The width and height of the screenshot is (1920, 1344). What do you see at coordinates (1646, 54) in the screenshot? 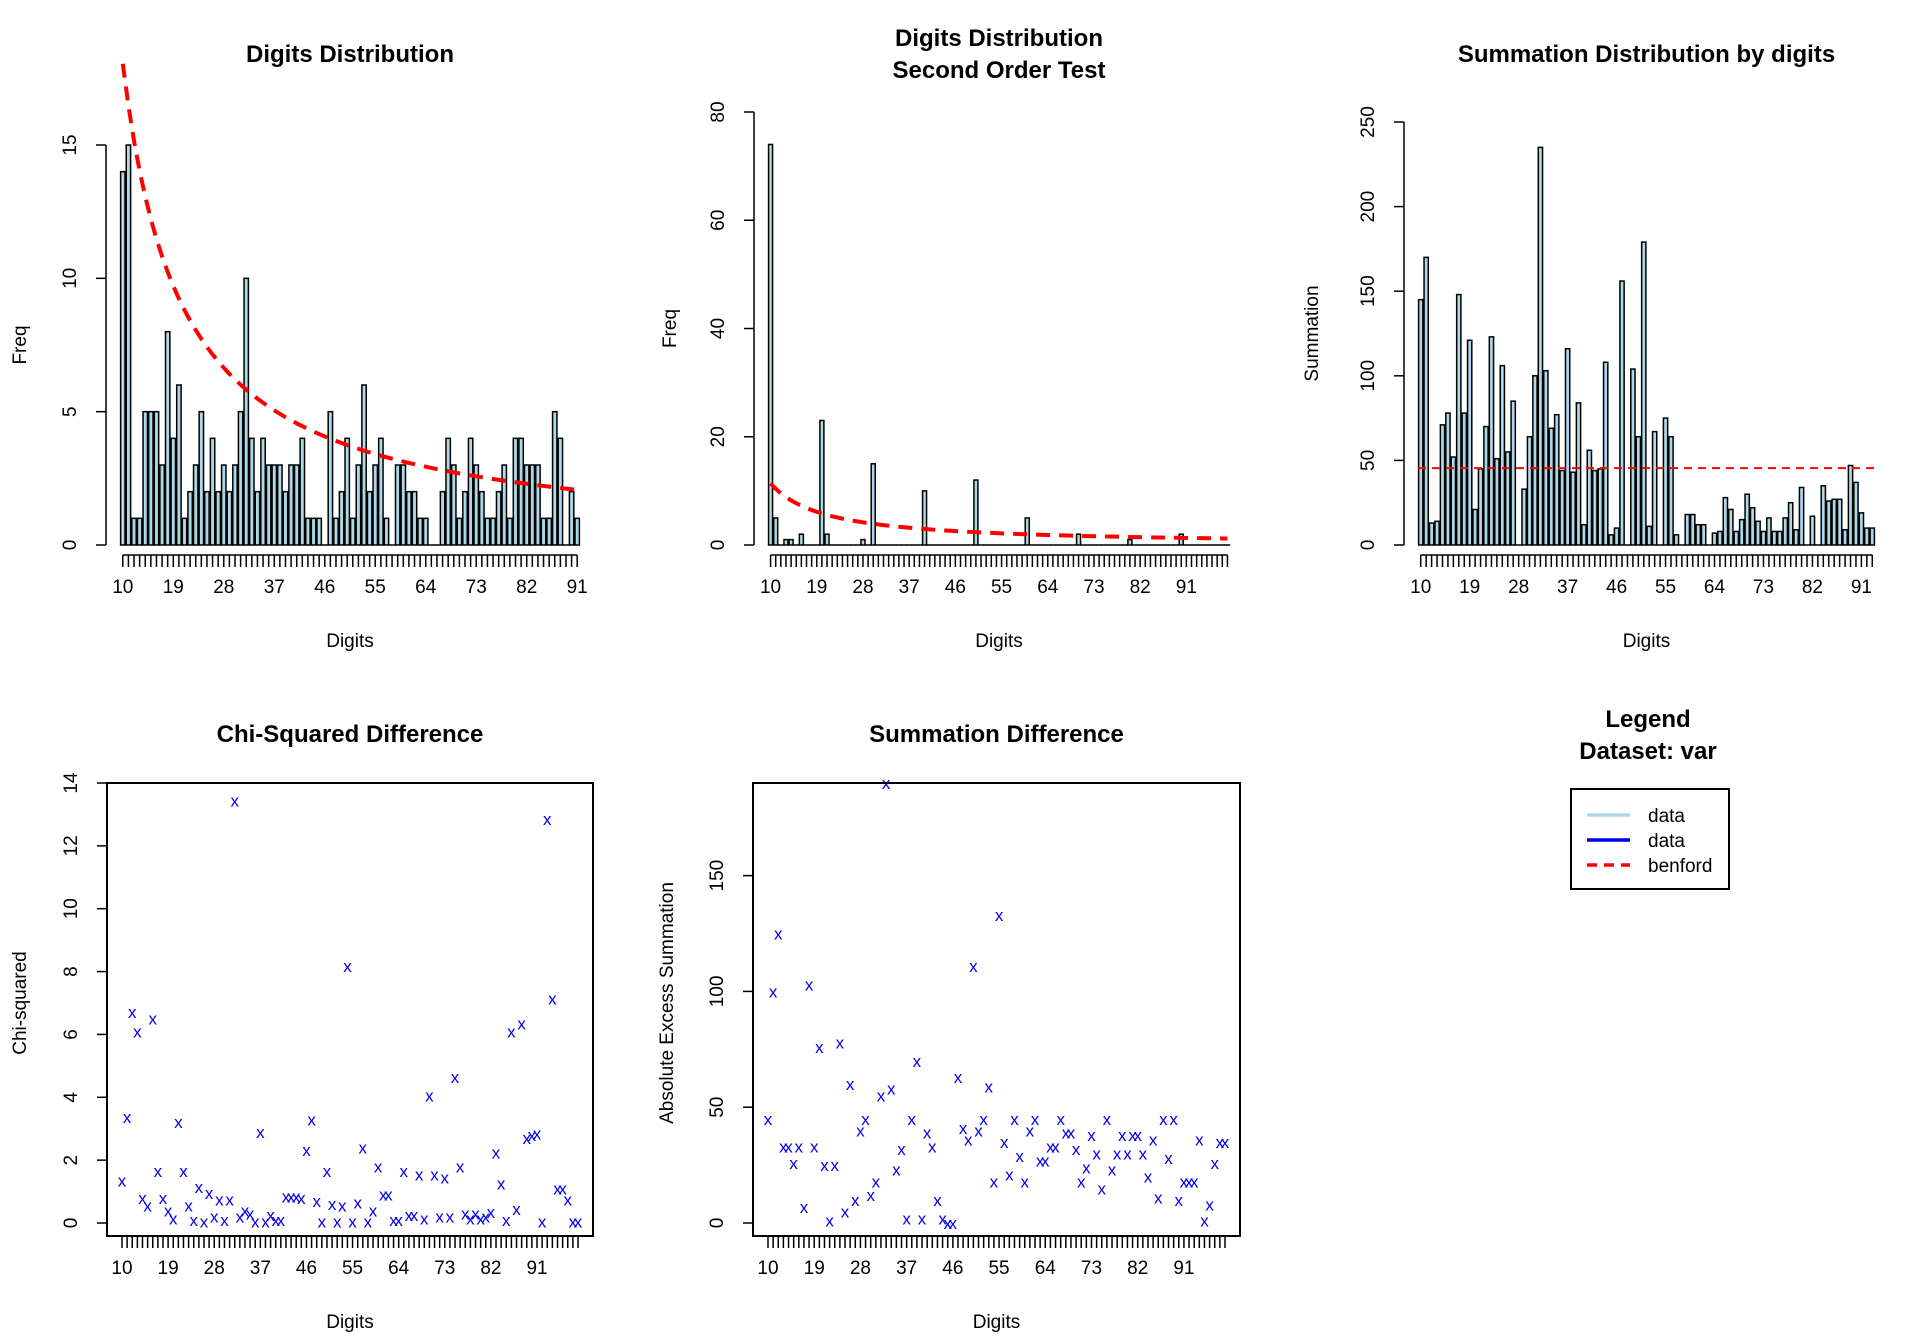
I see `chart-title: Summation Distribution by digits` at bounding box center [1646, 54].